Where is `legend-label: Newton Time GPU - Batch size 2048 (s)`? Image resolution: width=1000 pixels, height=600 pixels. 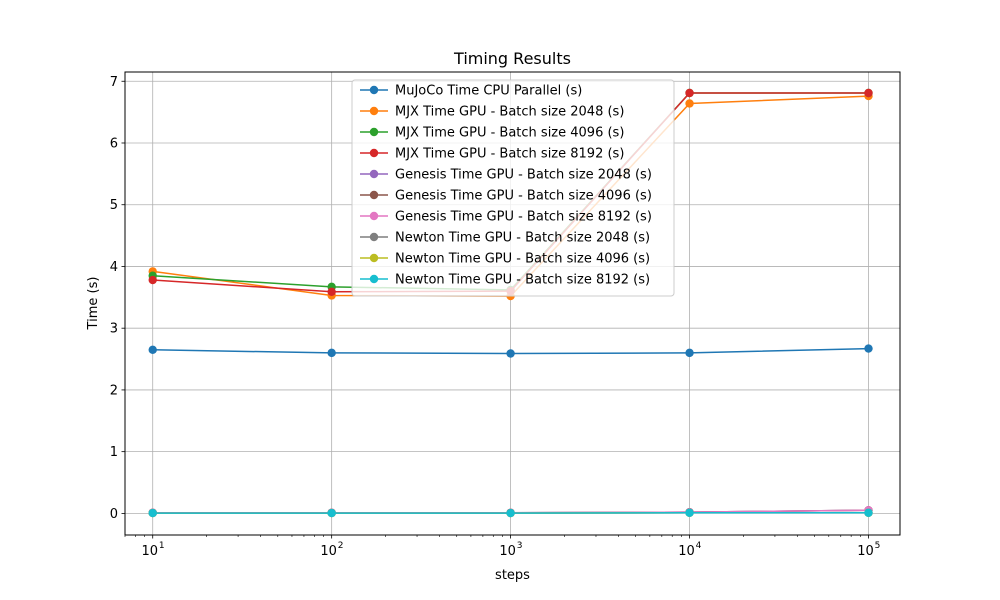 legend-label: Newton Time GPU - Batch size 2048 (s) is located at coordinates (522, 238).